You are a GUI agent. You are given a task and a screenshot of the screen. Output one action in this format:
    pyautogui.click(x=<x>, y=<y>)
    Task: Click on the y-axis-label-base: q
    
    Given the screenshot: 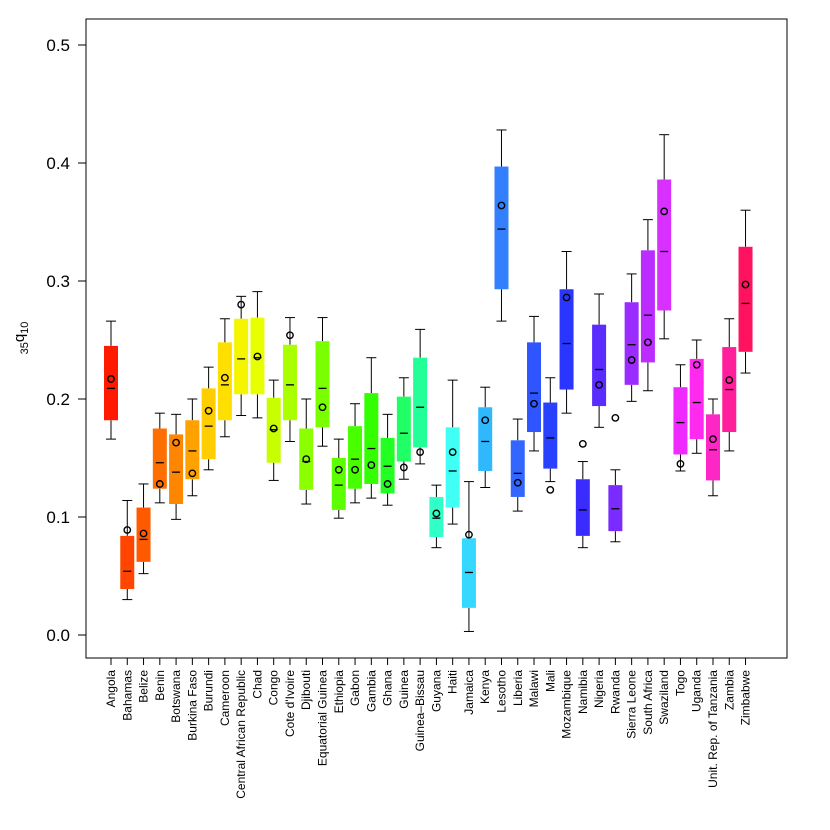 What is the action you would take?
    pyautogui.click(x=19, y=338)
    